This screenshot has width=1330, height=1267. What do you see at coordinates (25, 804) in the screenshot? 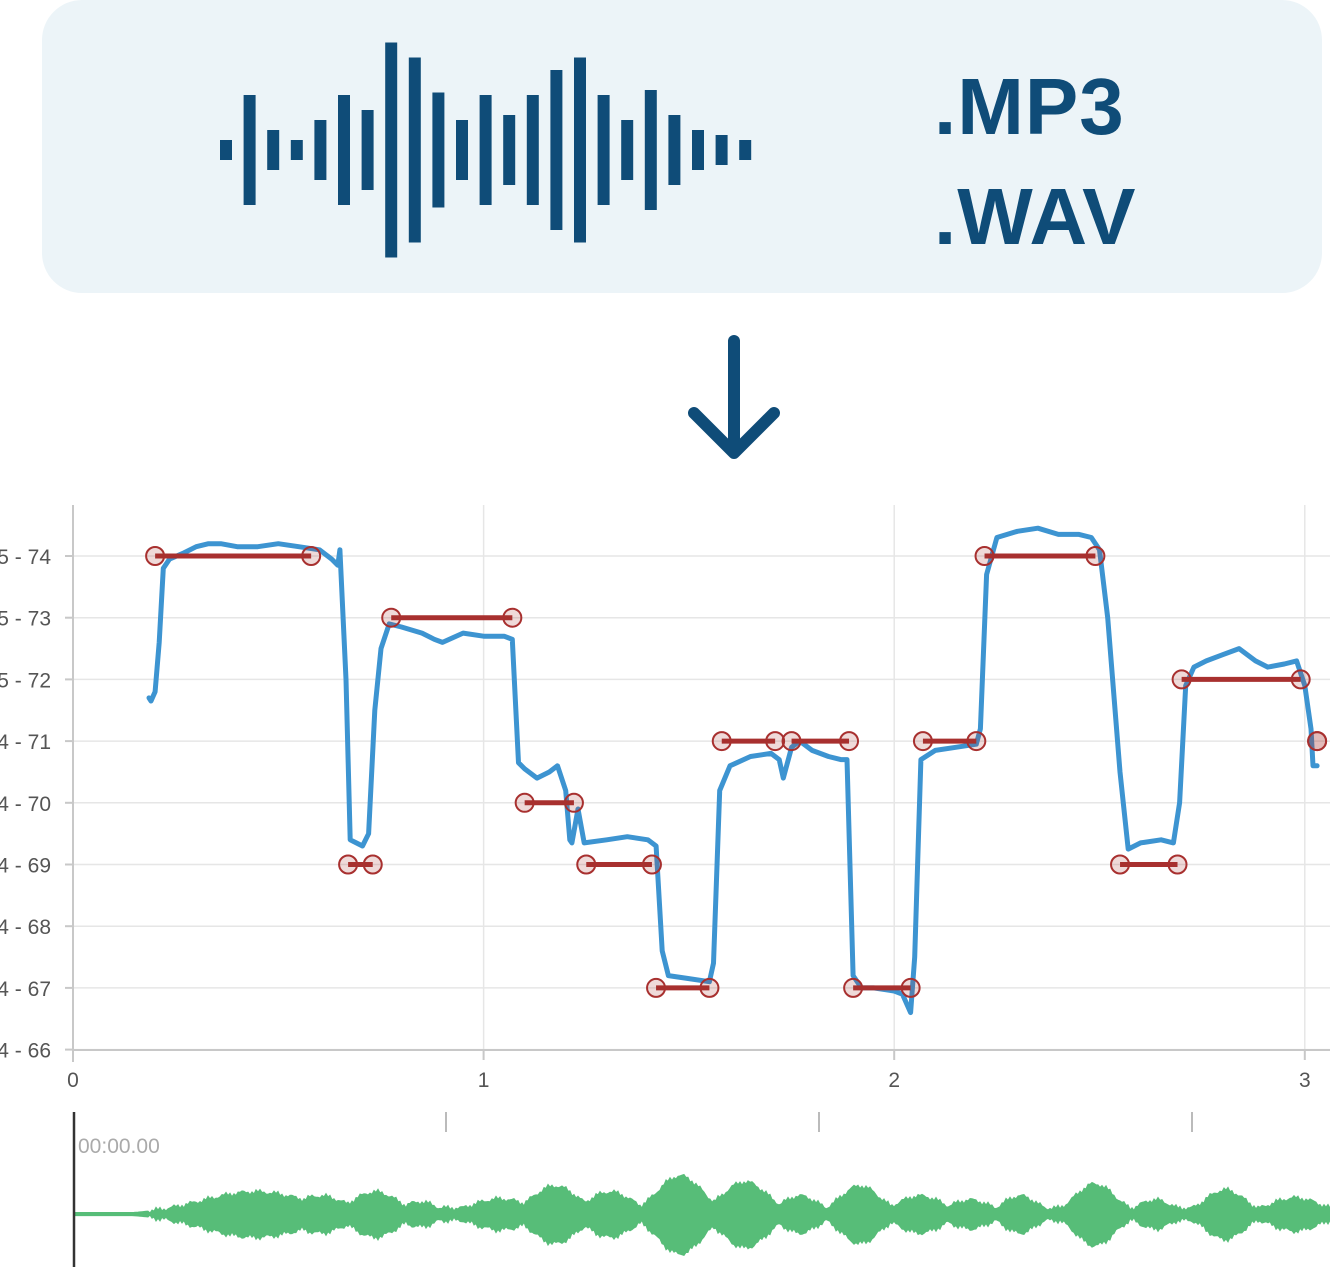
I see `y-tick-label: 4 - 70` at bounding box center [25, 804].